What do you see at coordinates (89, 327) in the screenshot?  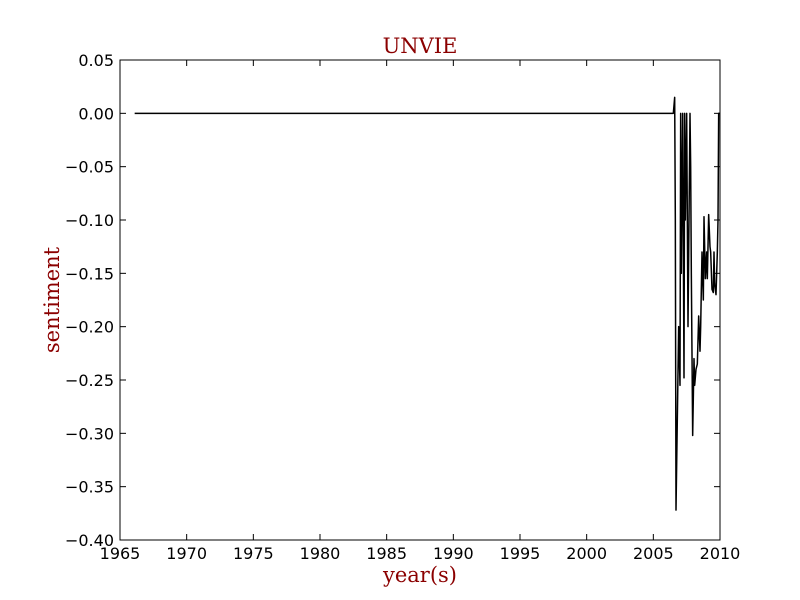 I see `y-tick-label: −0.20` at bounding box center [89, 327].